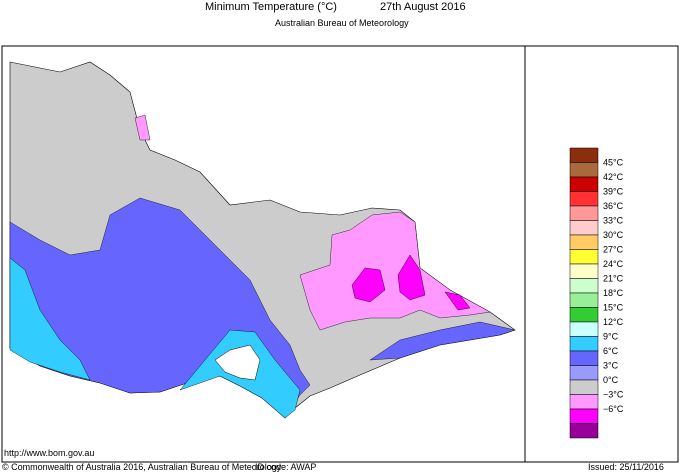 The image size is (680, 474). I want to click on date: 27th August 2016, so click(423, 7).